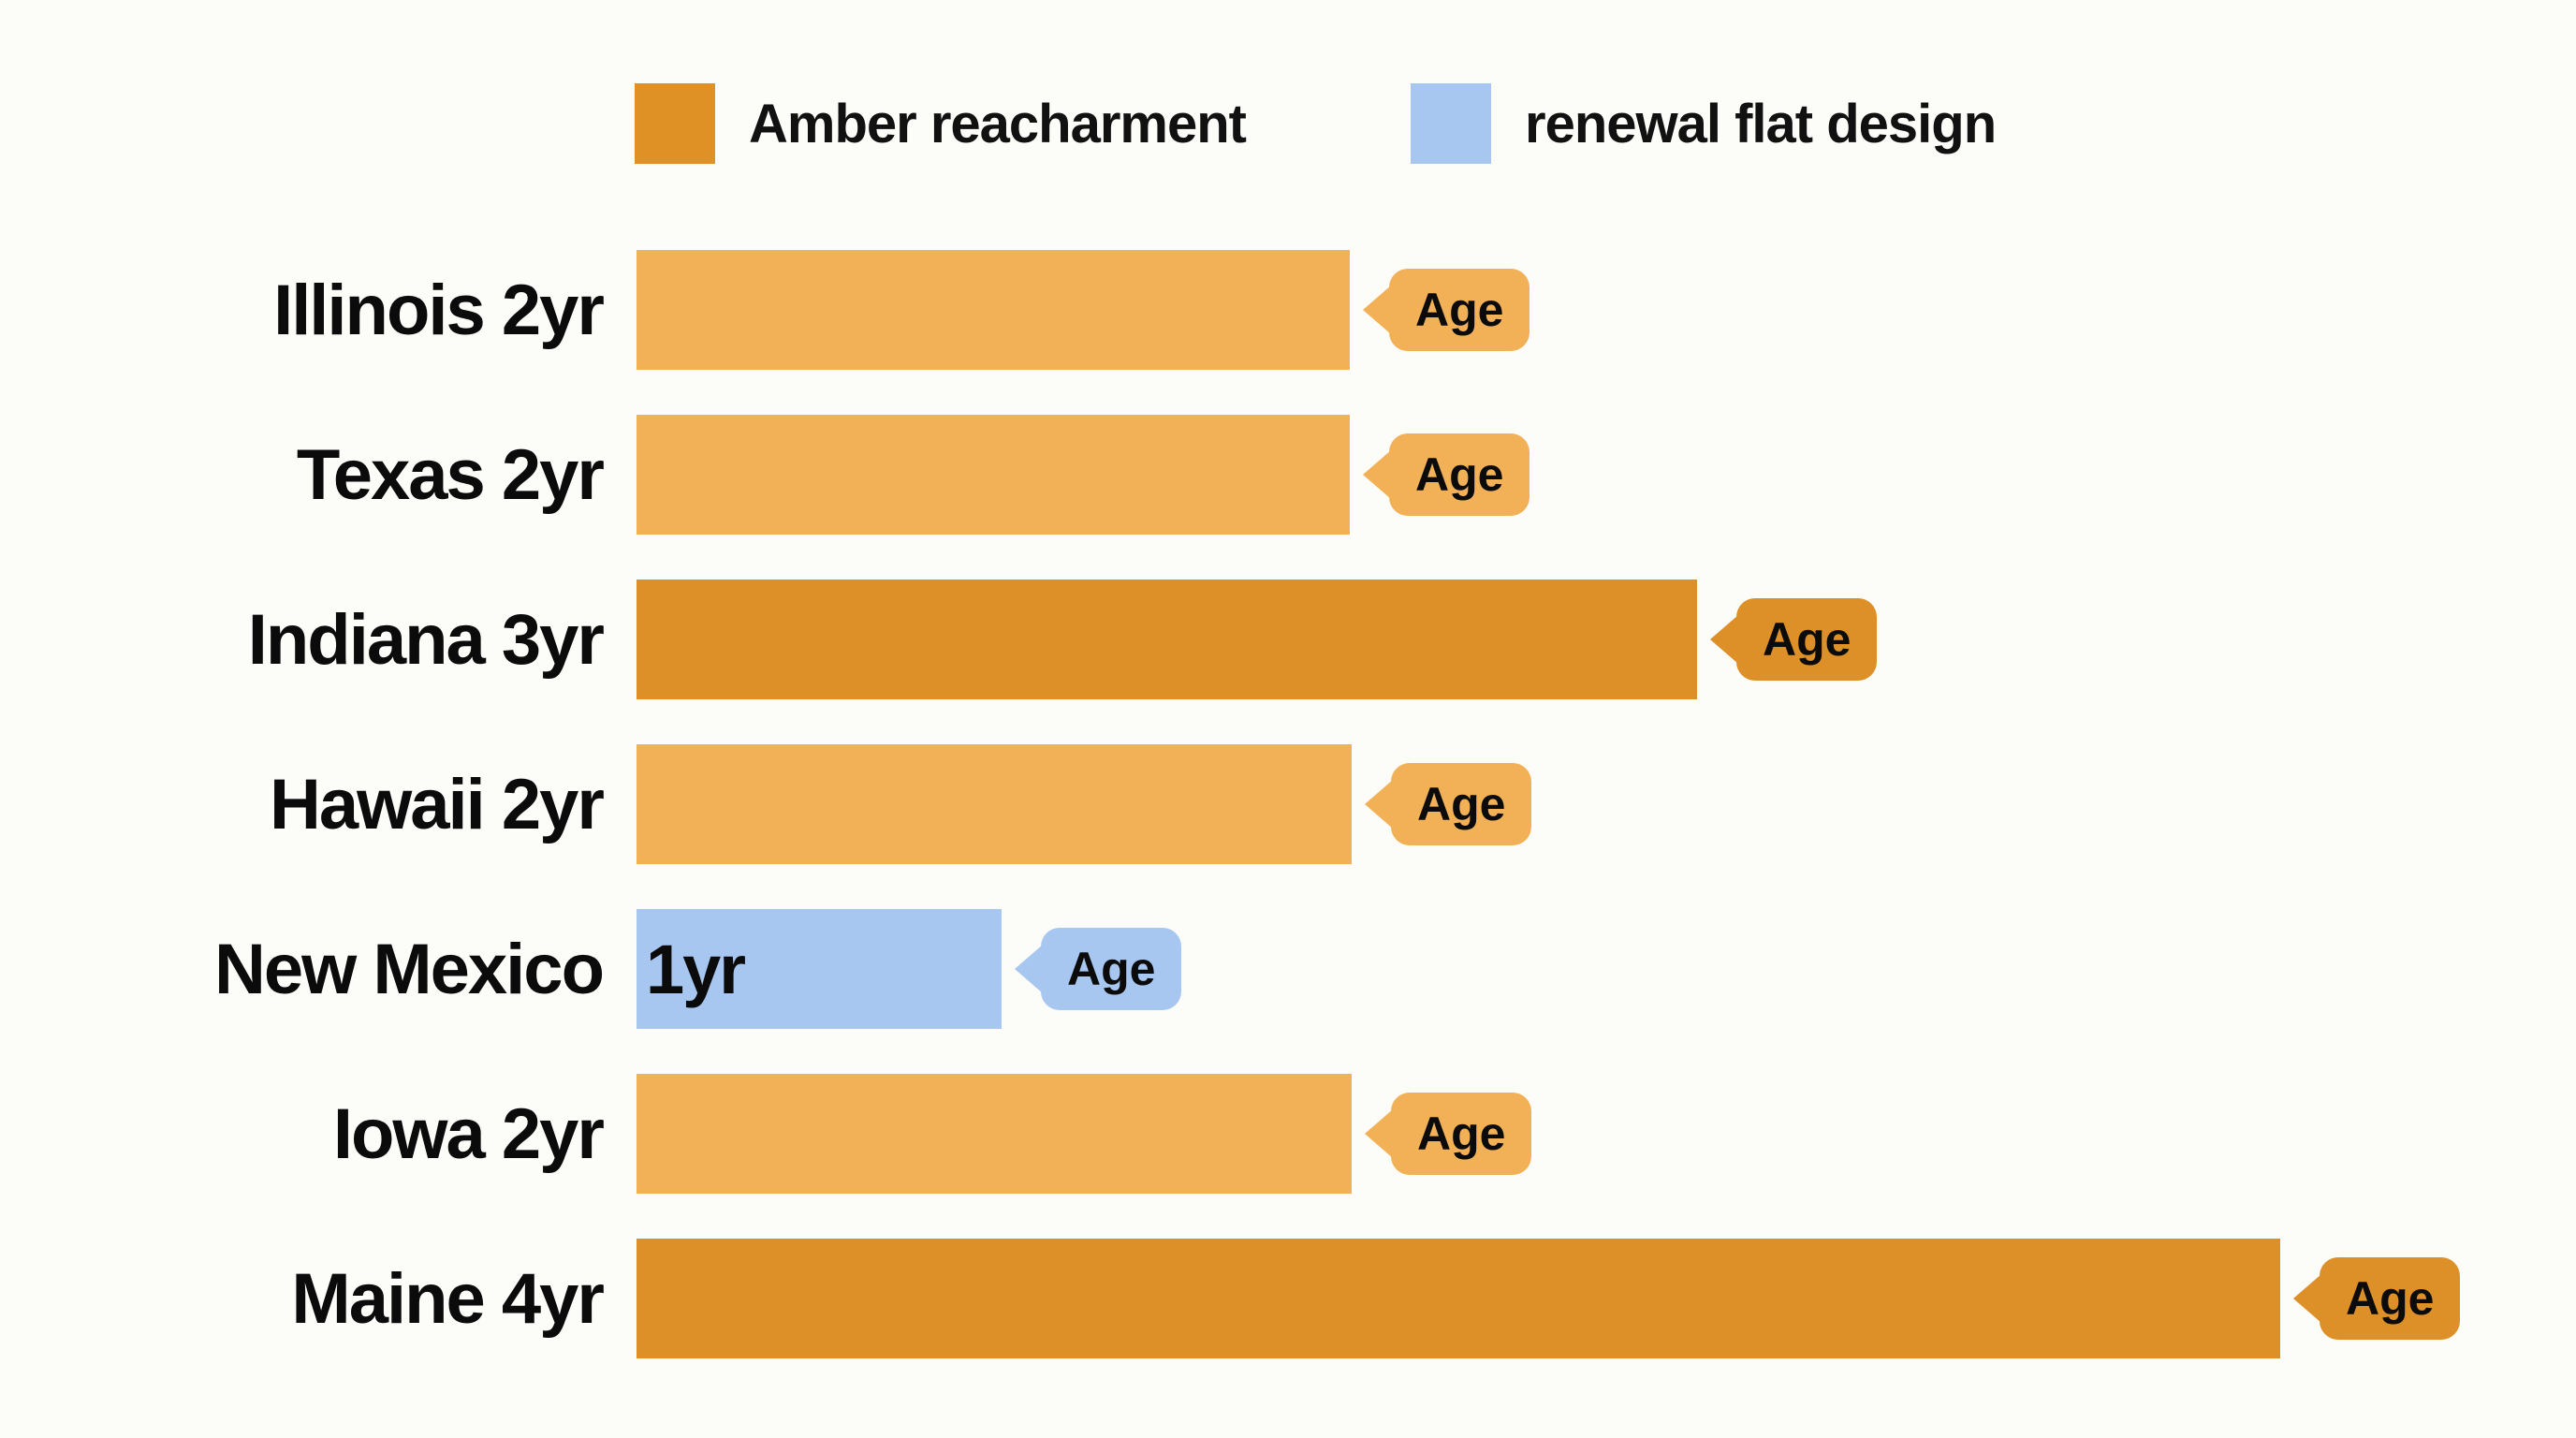  I want to click on legend-swatch-blue, so click(1451, 123).